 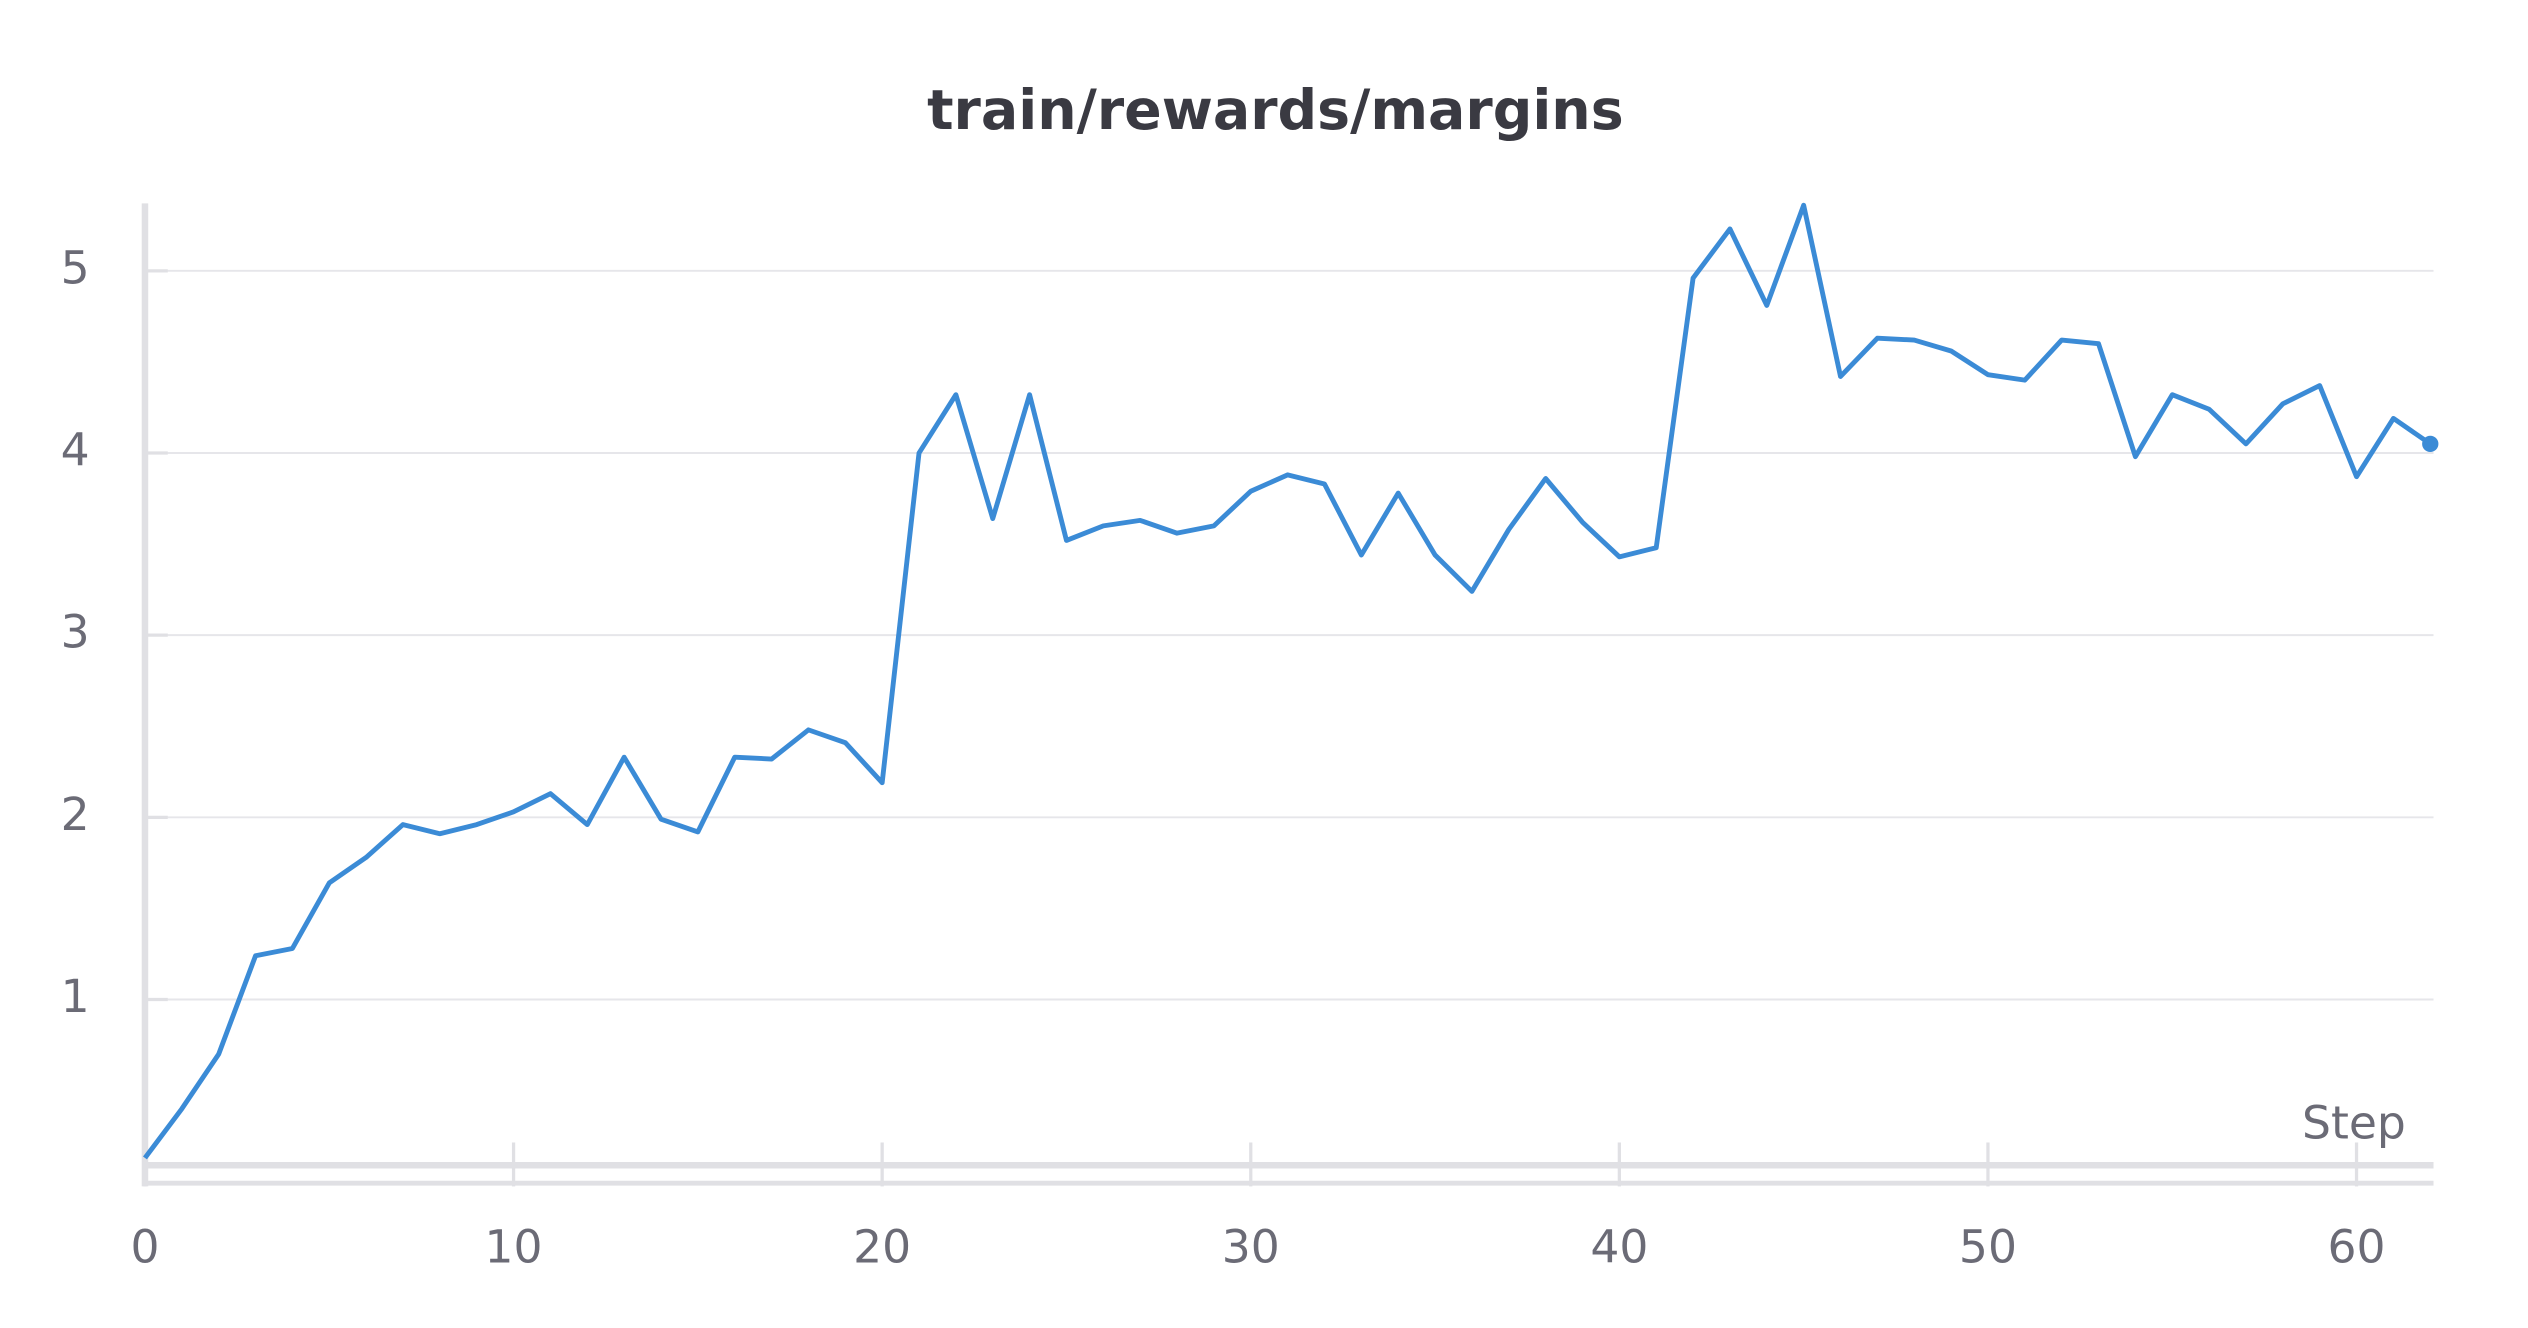 I want to click on x-tick-label: 0, so click(x=144, y=1246).